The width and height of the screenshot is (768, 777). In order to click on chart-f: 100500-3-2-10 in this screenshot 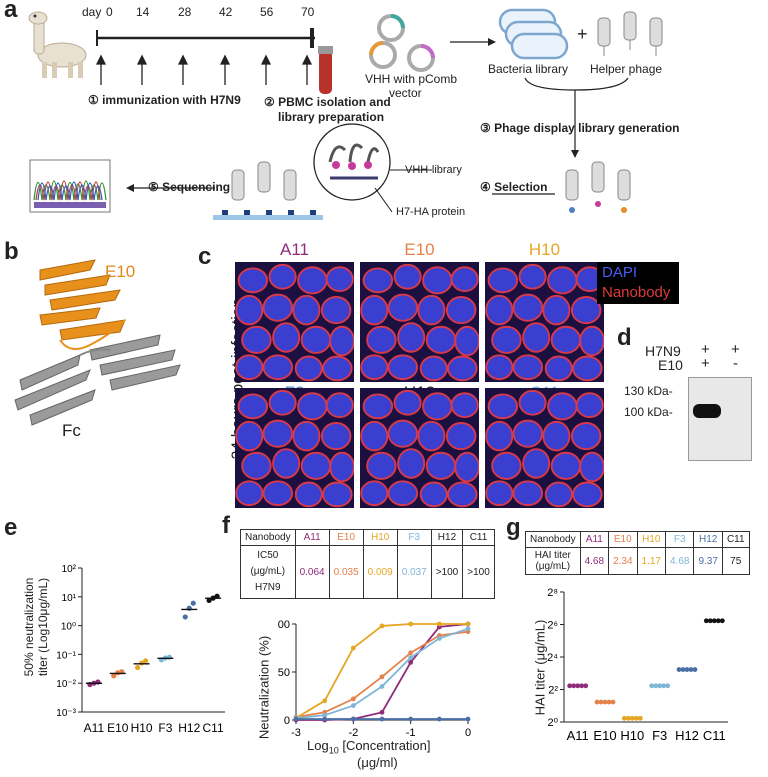, I will do `click(374, 678)`.